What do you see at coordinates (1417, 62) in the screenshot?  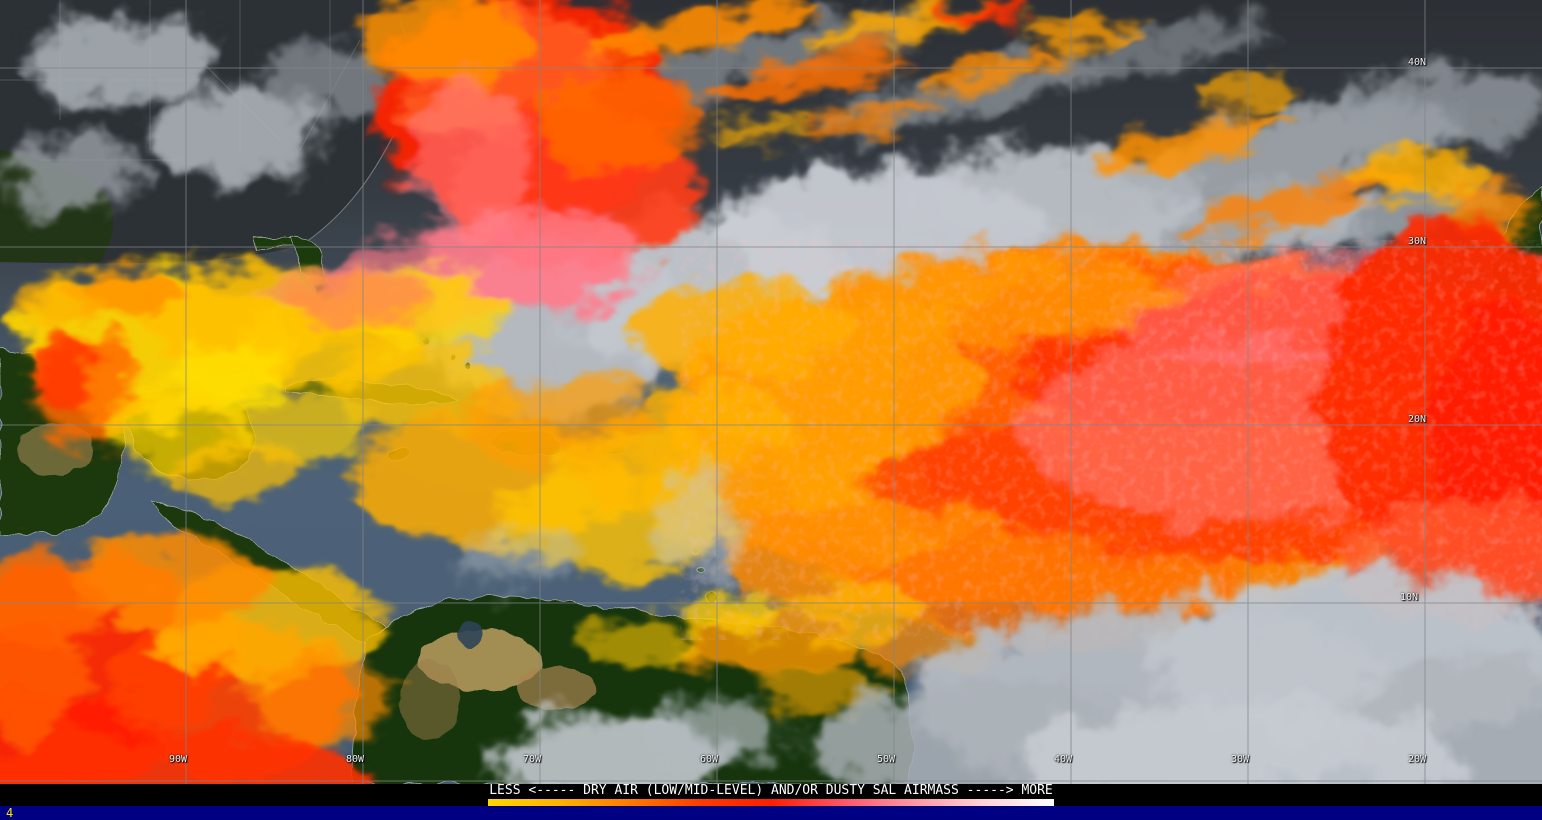 I see `lat-label-40n: 40N` at bounding box center [1417, 62].